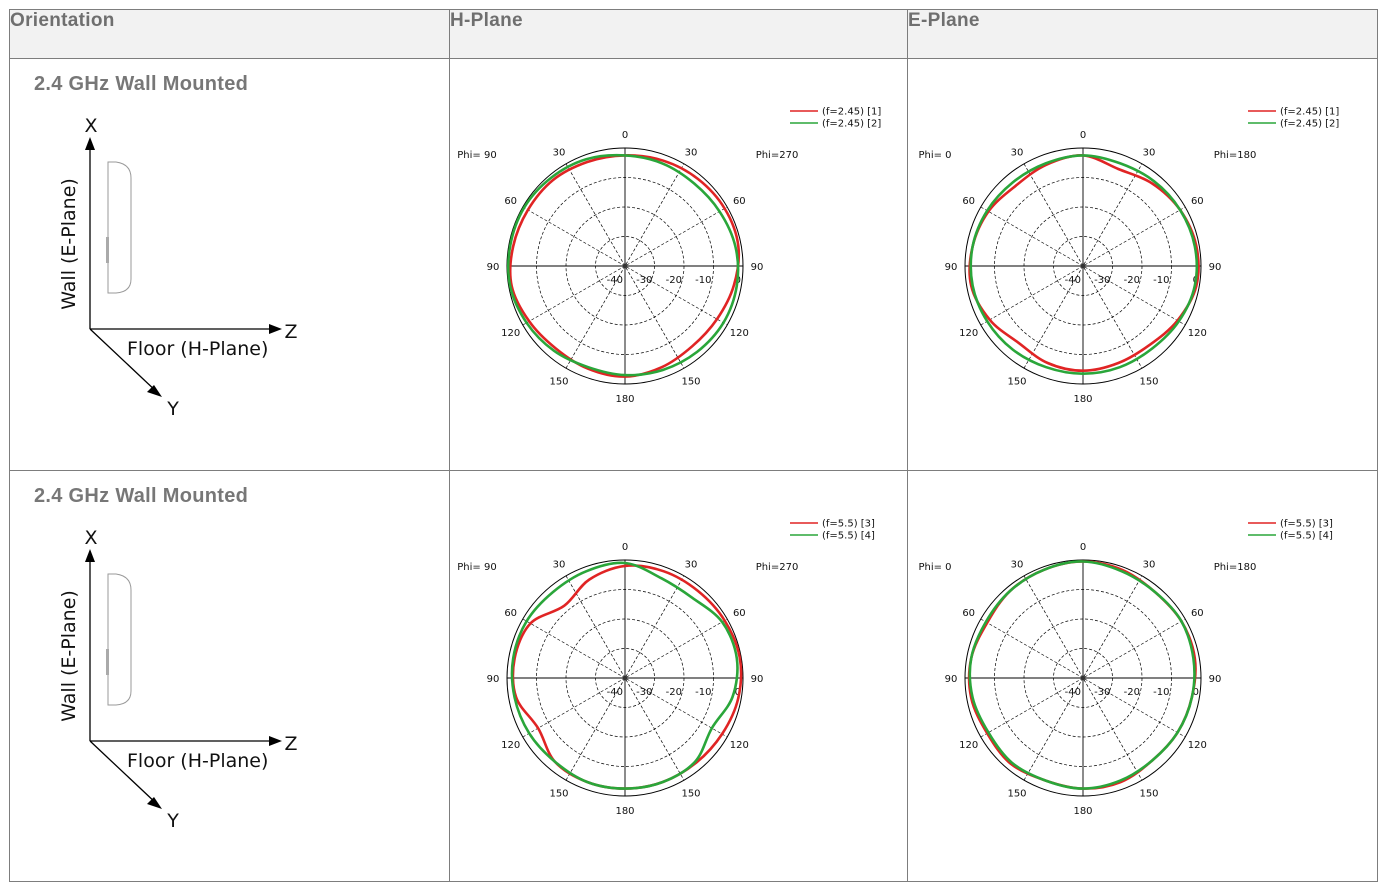  I want to click on phi-left-label: Phi= 90, so click(476, 155).